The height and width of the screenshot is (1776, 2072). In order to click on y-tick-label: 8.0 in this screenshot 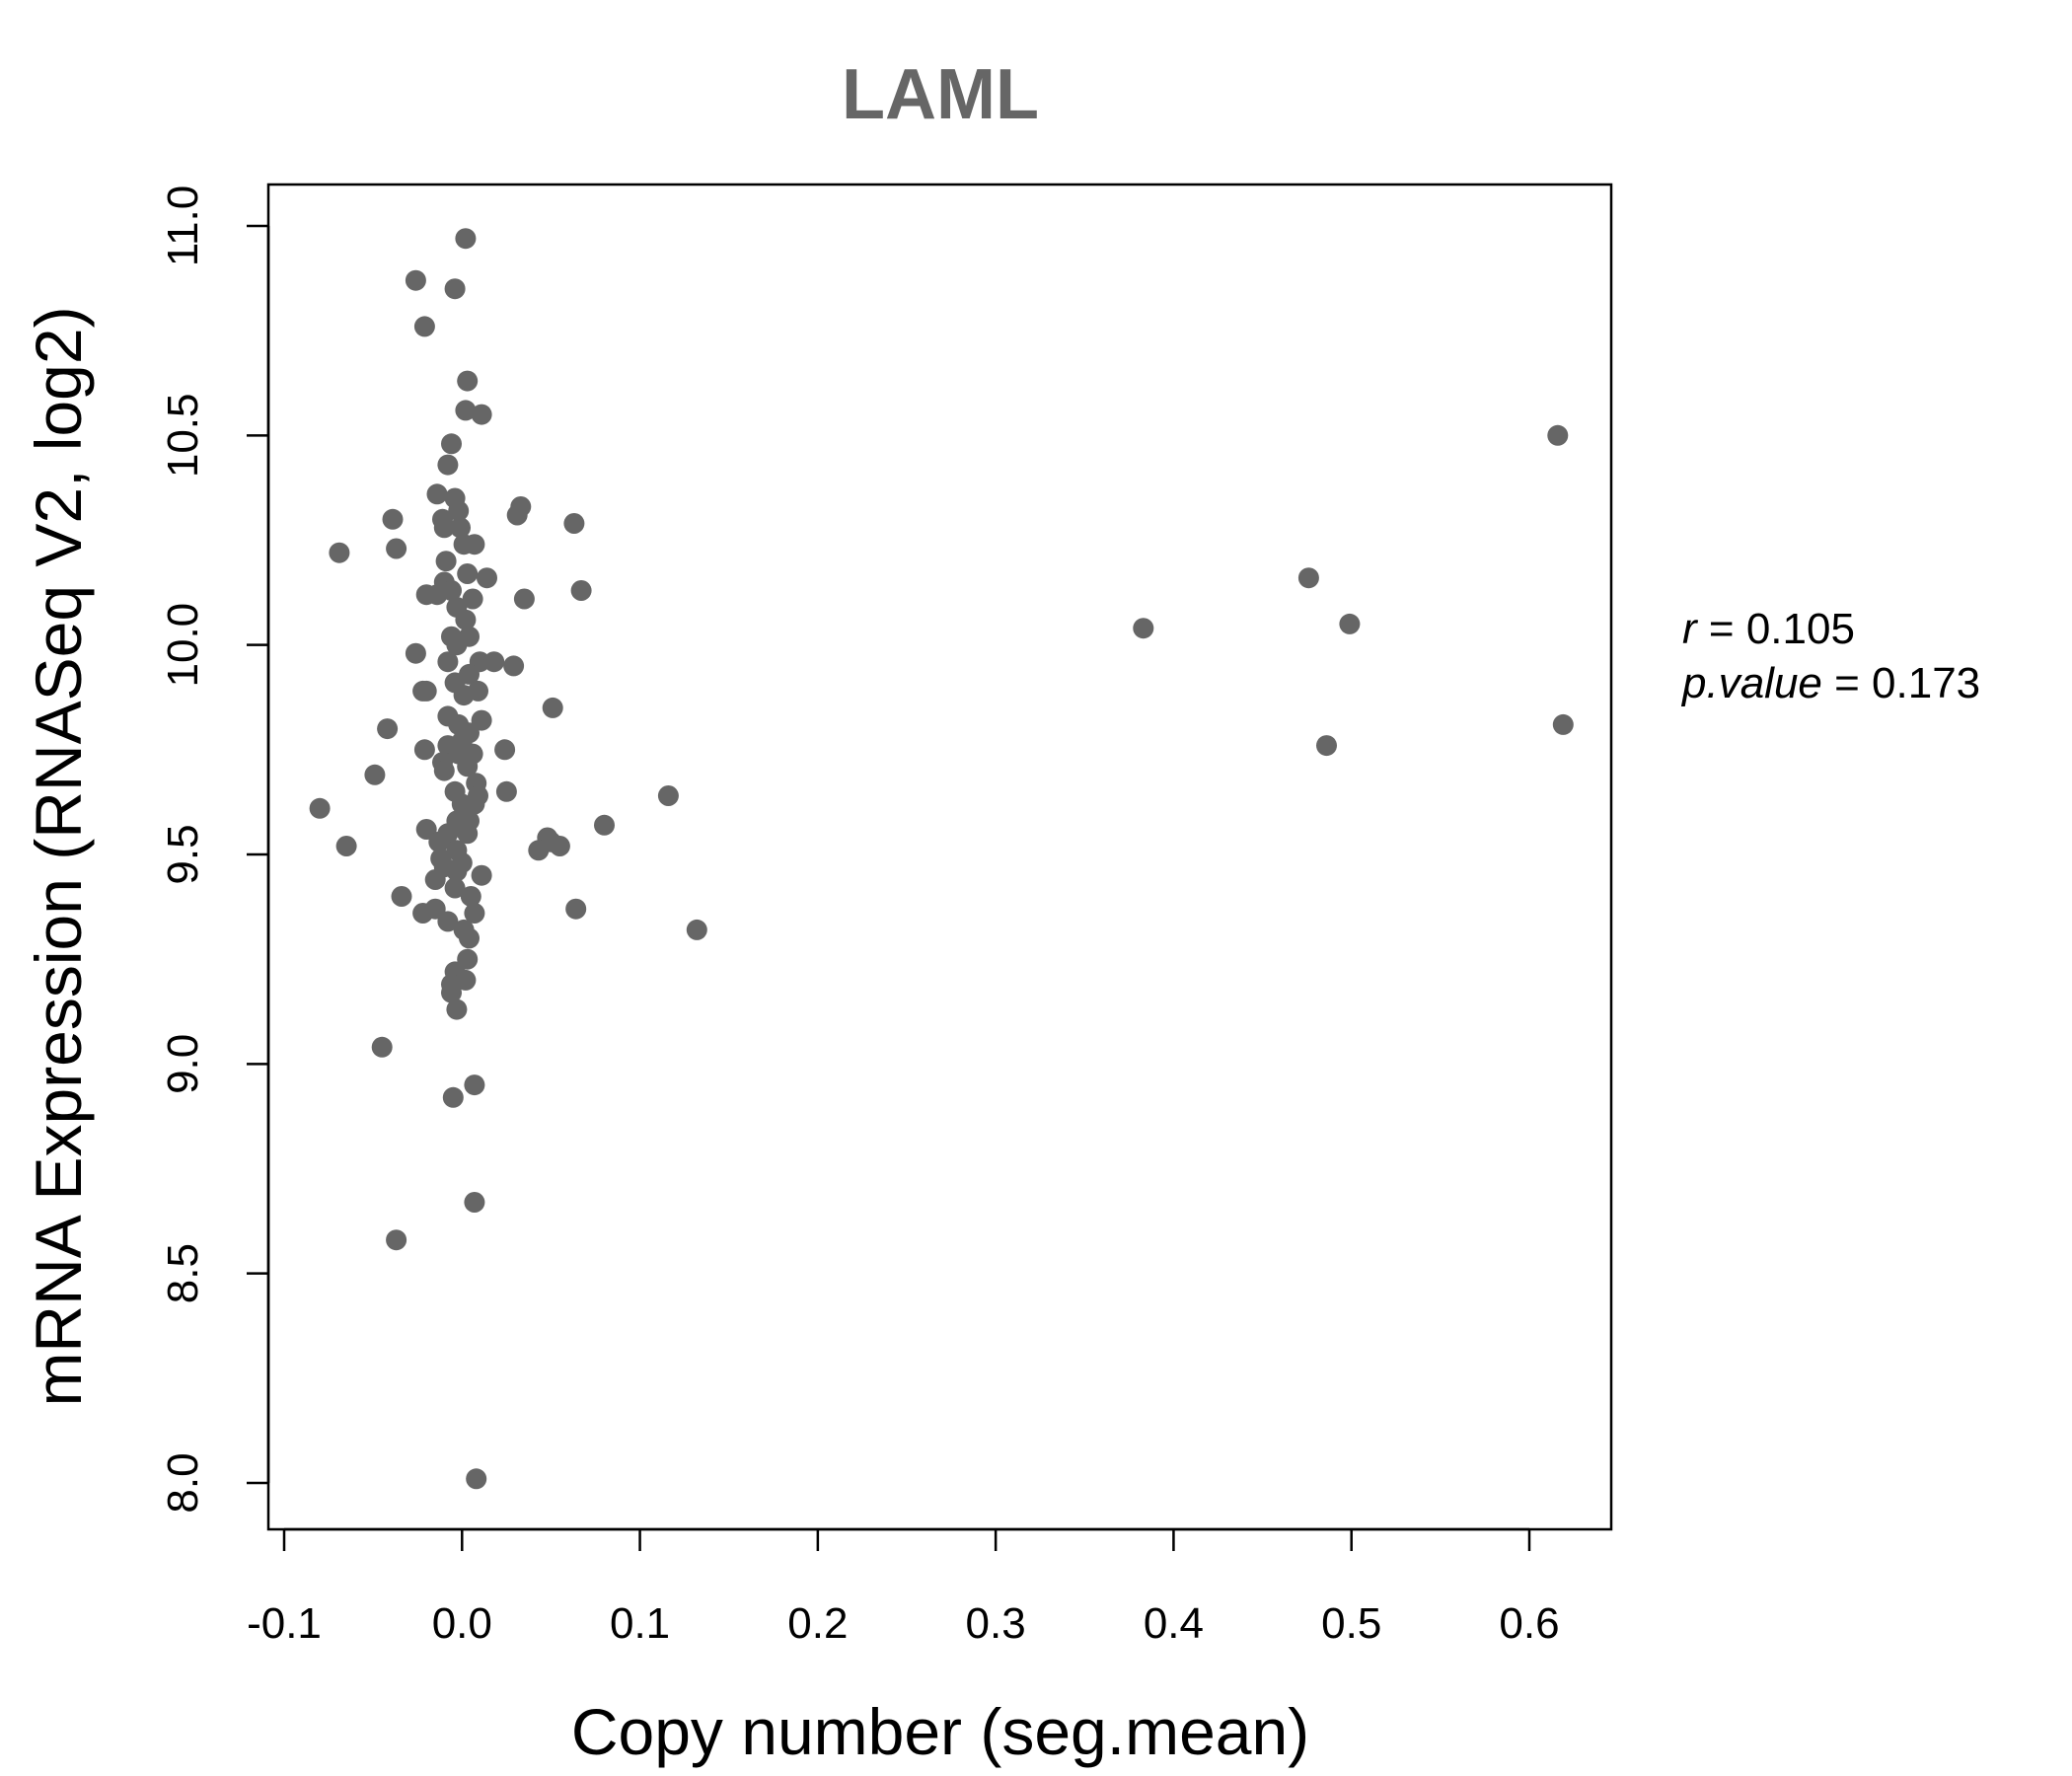, I will do `click(183, 1483)`.